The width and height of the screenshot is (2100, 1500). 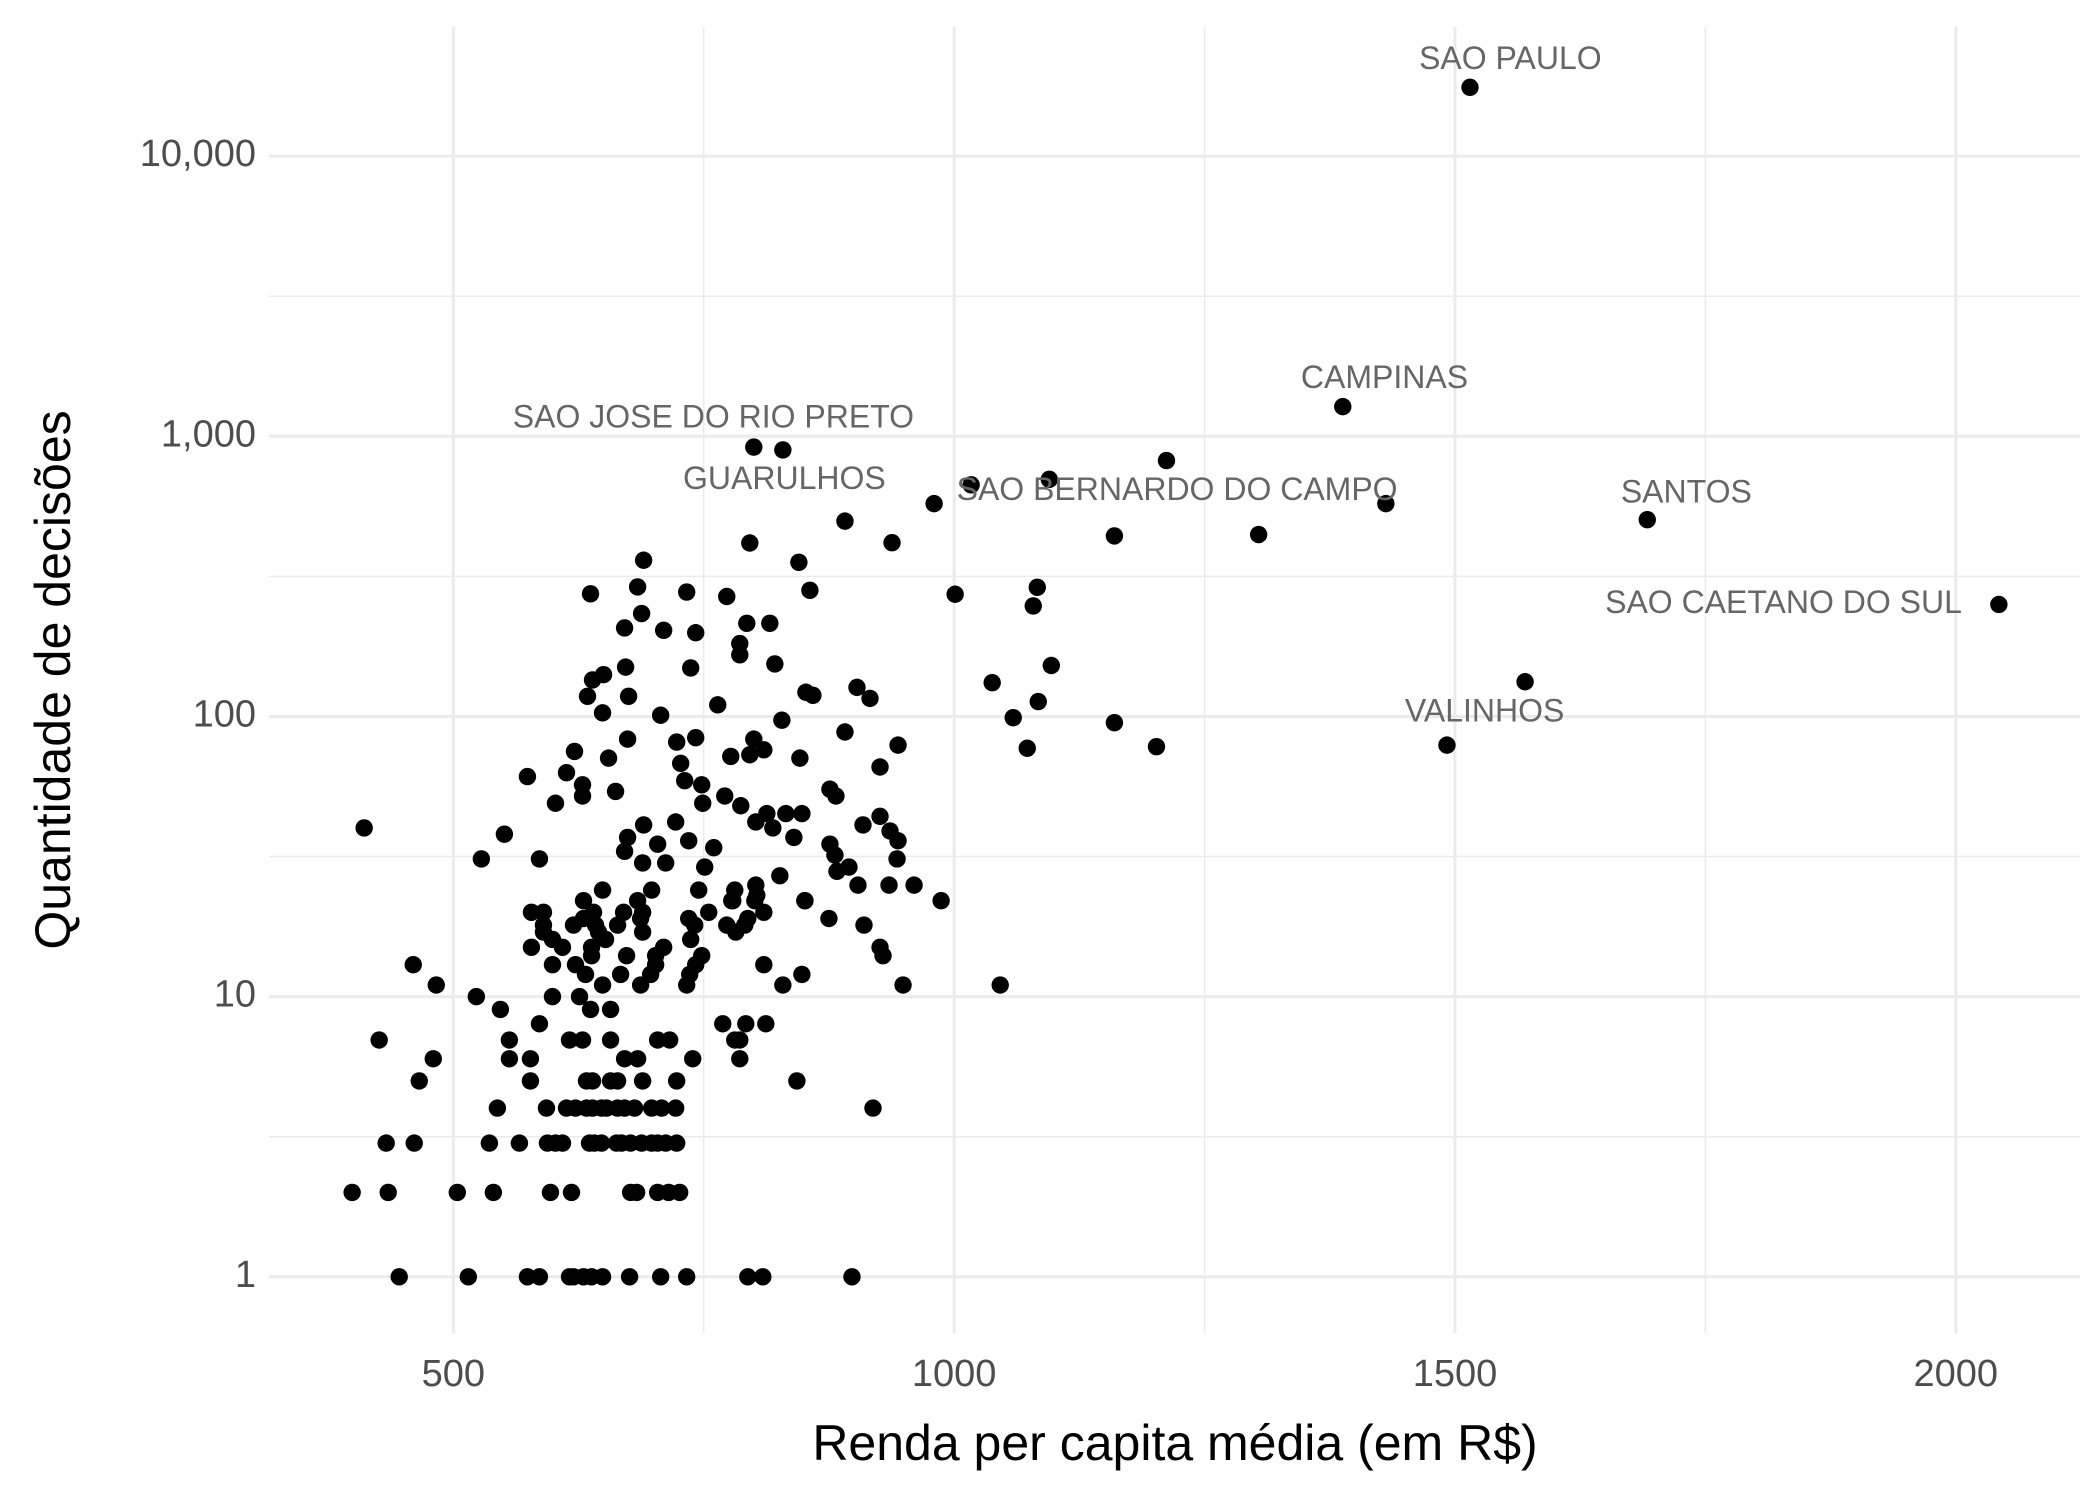 What do you see at coordinates (245, 1275) in the screenshot?
I see `y-tick-label: 1` at bounding box center [245, 1275].